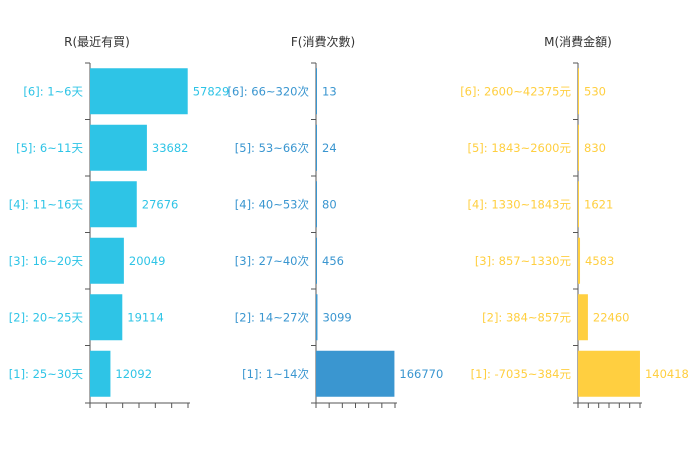 This screenshot has height=455, width=690. I want to click on value-label: 12092, so click(133, 374).